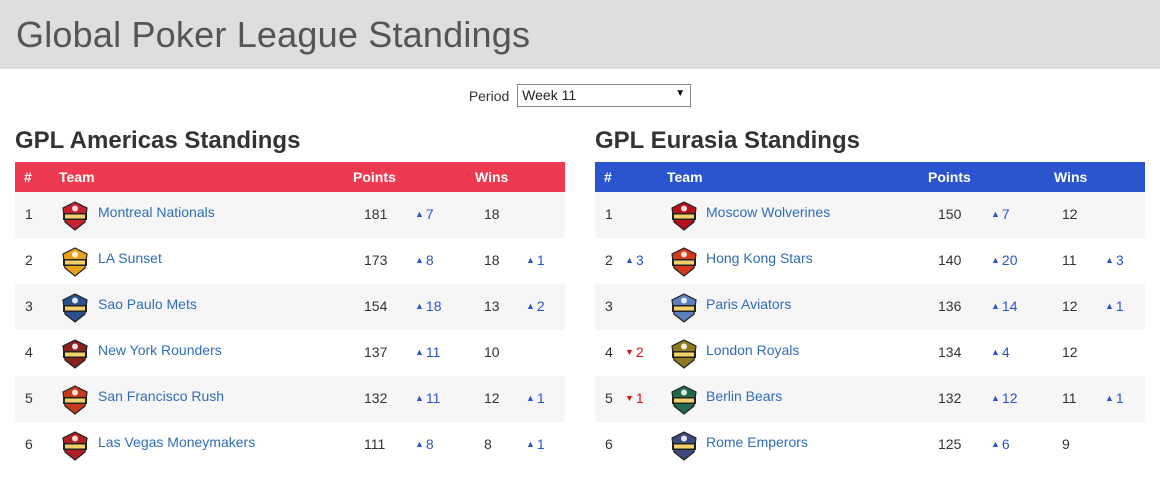 The width and height of the screenshot is (1160, 499). I want to click on team-link: Sao Paulo Mets, so click(147, 304).